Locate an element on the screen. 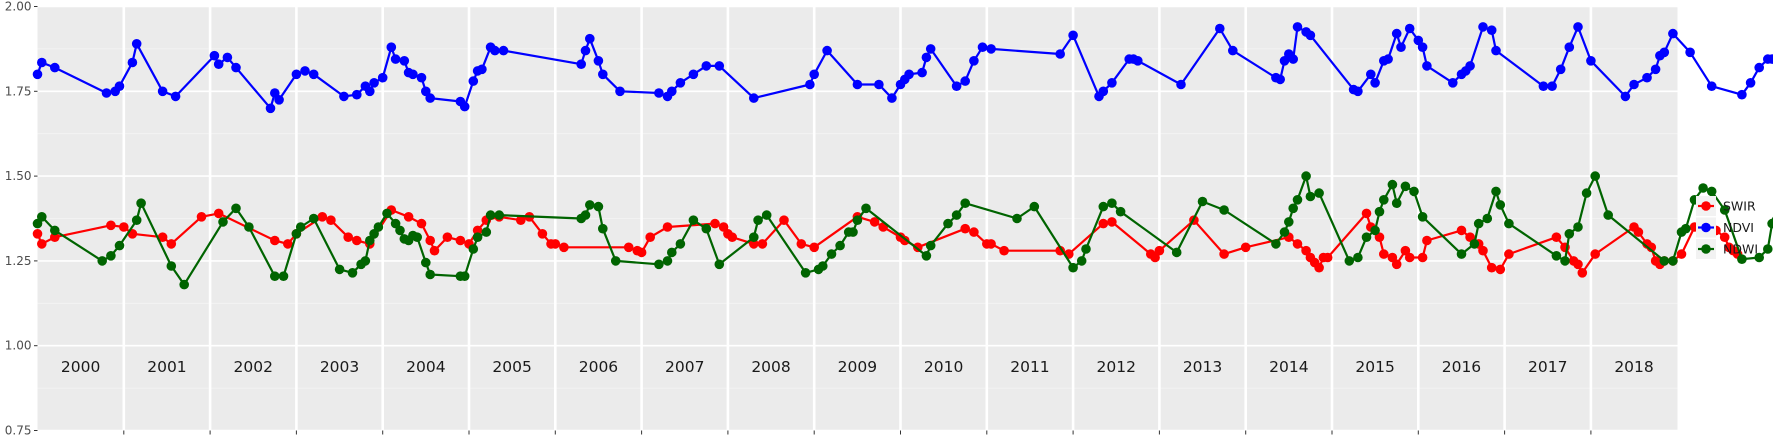 The width and height of the screenshot is (1773, 442). year-label: 2013 is located at coordinates (1202, 367).